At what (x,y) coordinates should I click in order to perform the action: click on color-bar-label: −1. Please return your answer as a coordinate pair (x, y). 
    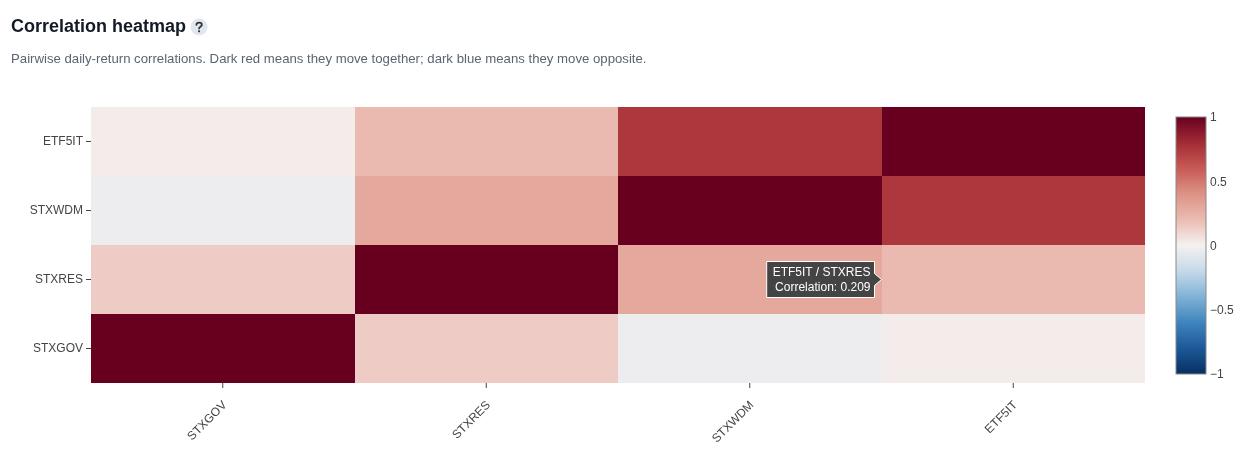
    Looking at the image, I should click on (1217, 374).